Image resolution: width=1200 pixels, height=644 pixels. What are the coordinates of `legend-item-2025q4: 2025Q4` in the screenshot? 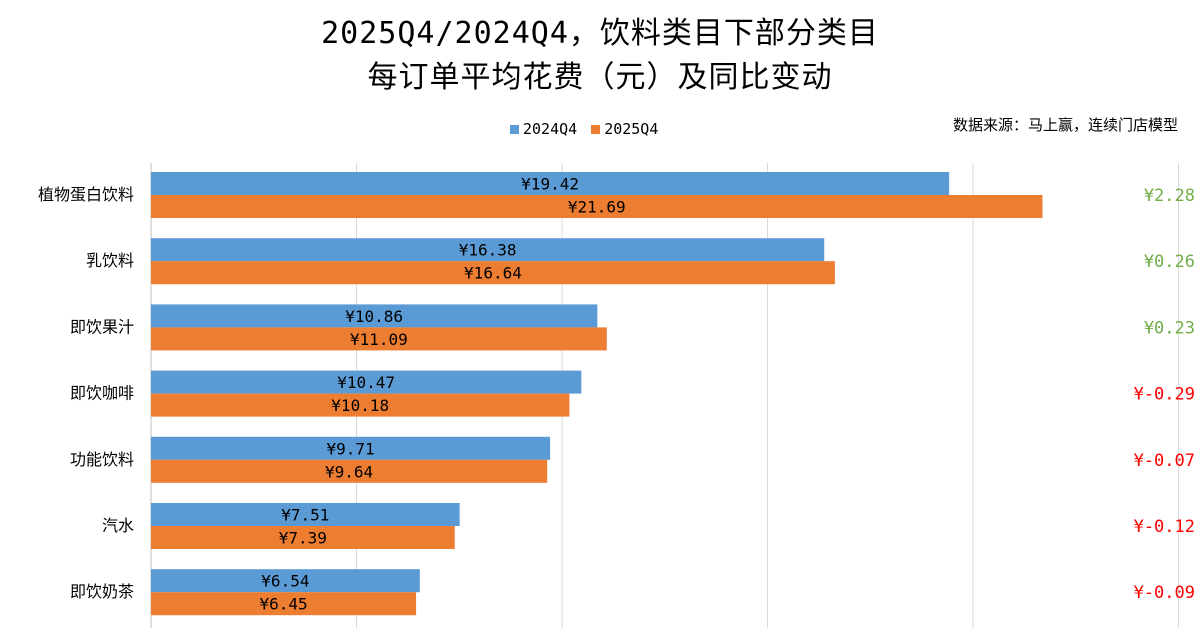 It's located at (624, 129).